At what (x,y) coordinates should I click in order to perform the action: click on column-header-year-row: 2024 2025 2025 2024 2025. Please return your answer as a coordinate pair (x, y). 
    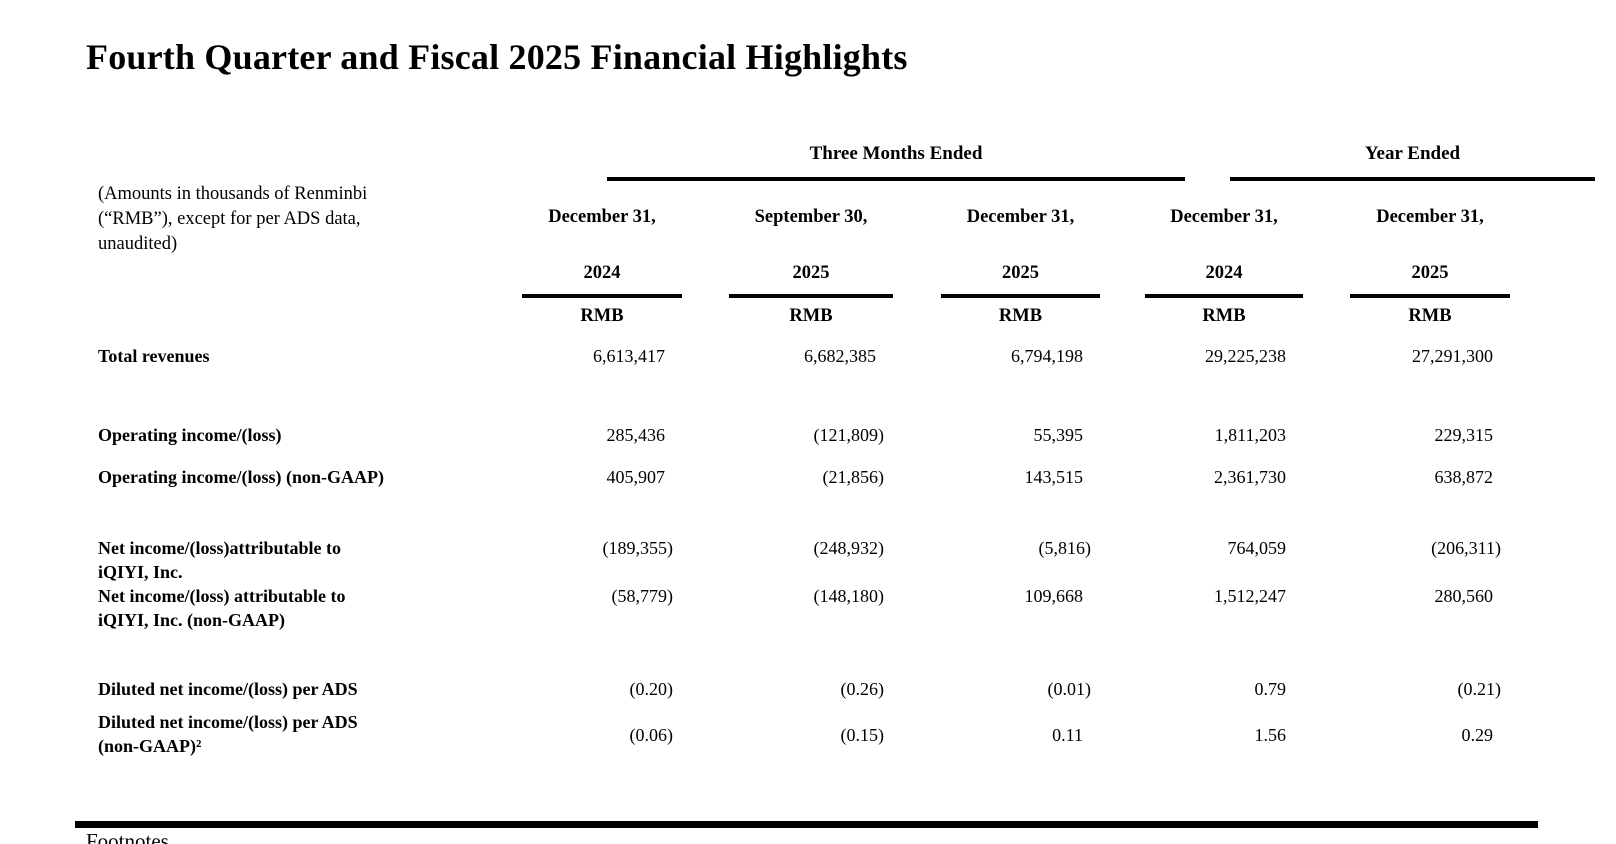
    Looking at the image, I should click on (797, 287).